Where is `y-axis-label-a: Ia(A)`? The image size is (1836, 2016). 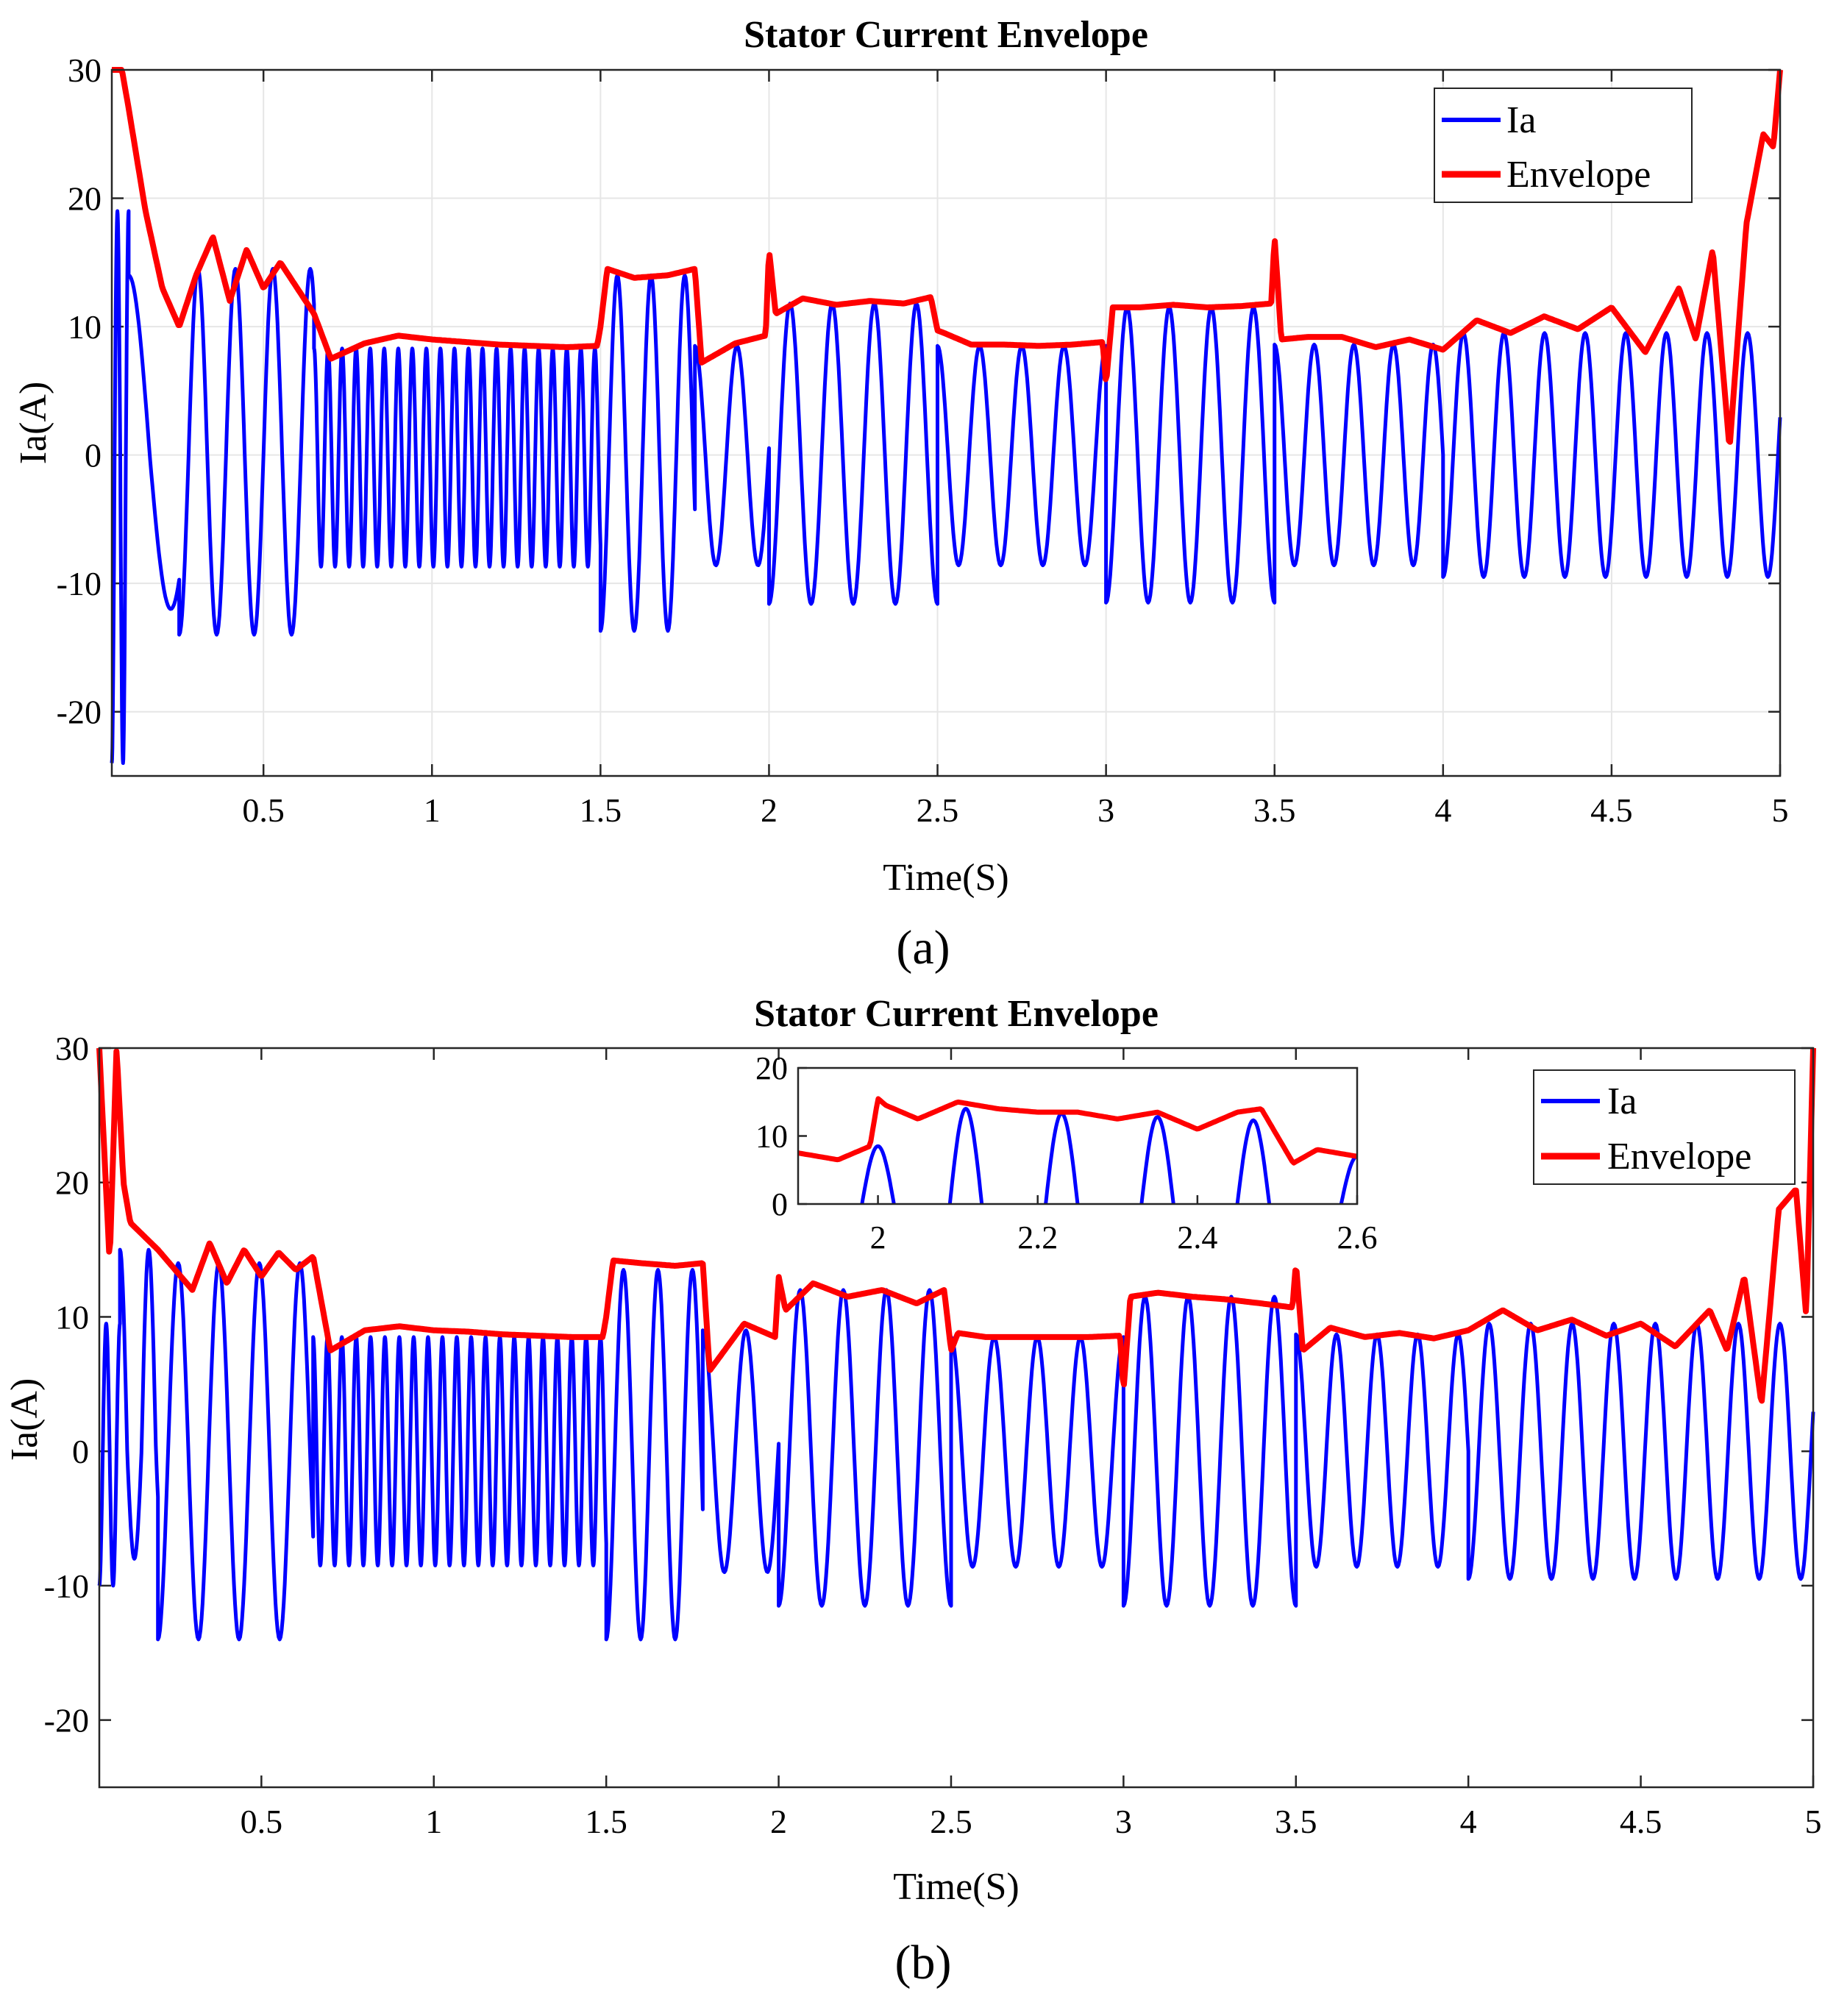 y-axis-label-a: Ia(A) is located at coordinates (33, 423).